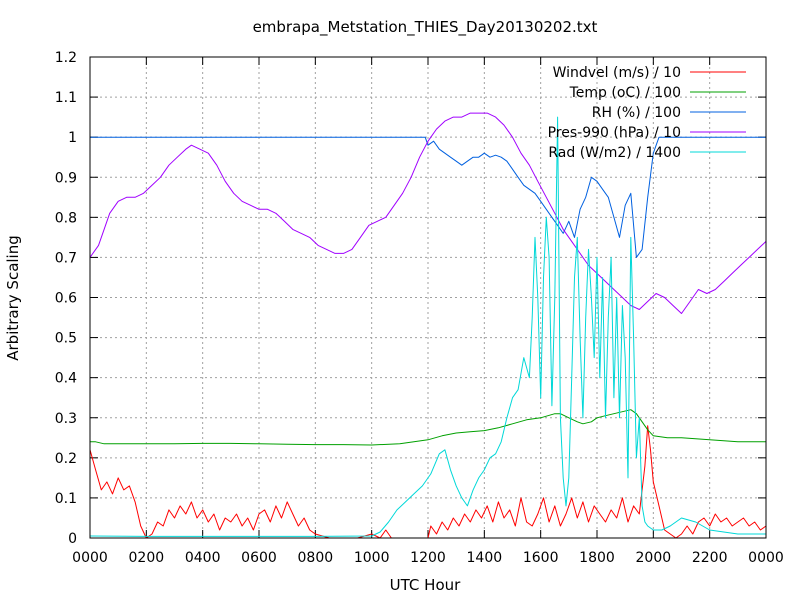 Image resolution: width=800 pixels, height=600 pixels. What do you see at coordinates (654, 558) in the screenshot?
I see `x-tick-label: 2000` at bounding box center [654, 558].